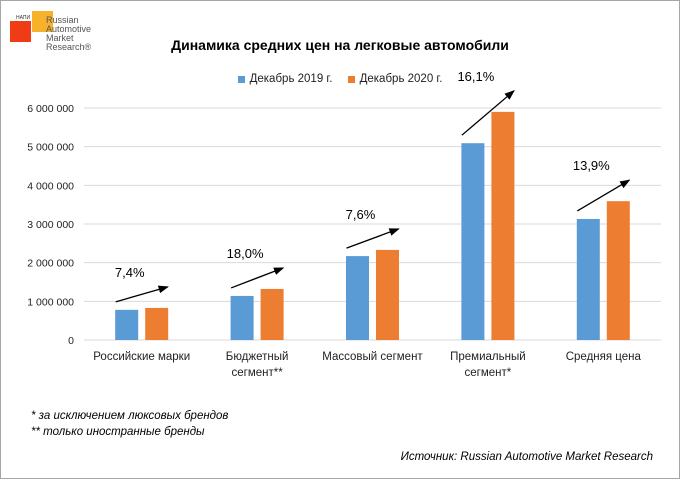 The image size is (680, 479). I want to click on x-tick-label: Бюджетный, so click(257, 357).